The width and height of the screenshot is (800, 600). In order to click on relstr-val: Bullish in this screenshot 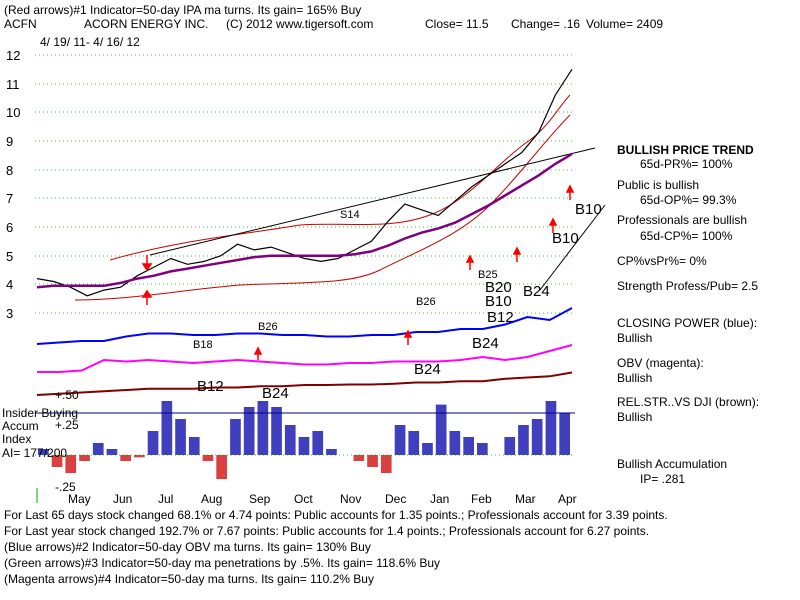, I will do `click(635, 417)`.